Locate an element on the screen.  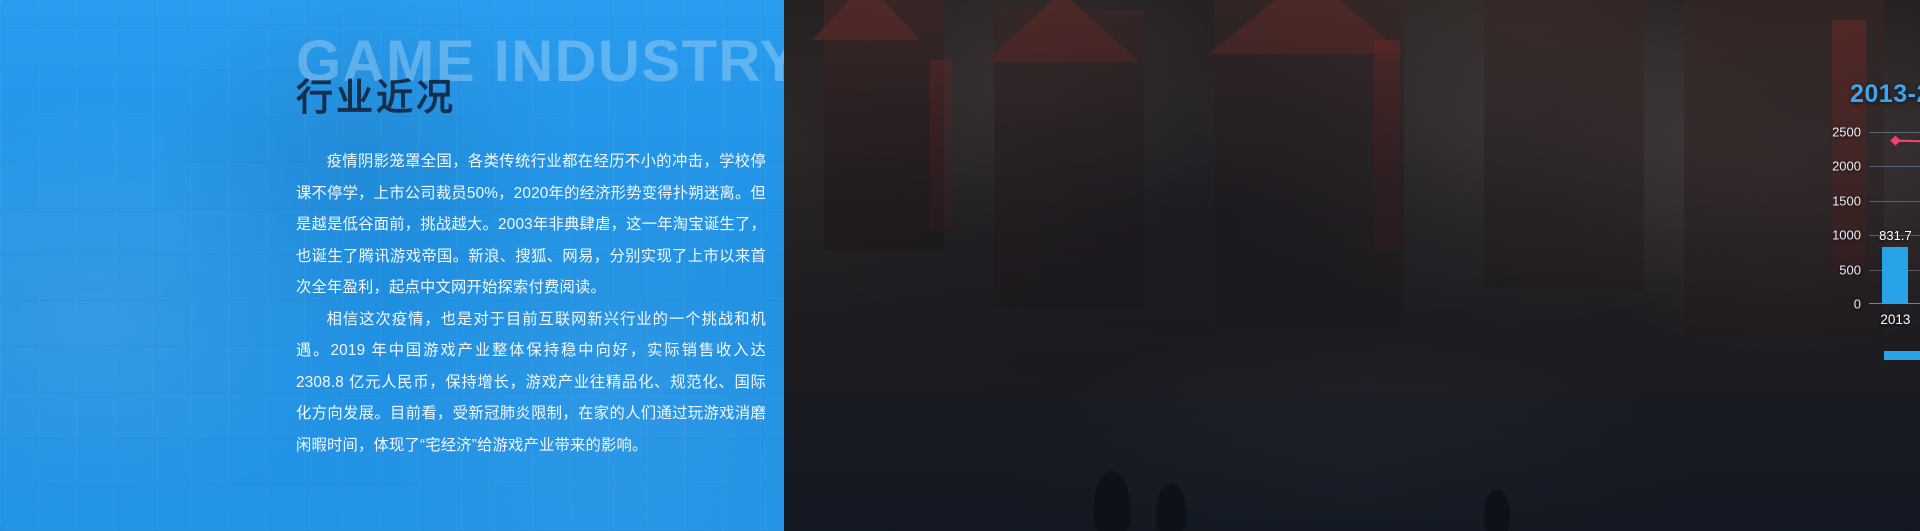
figure-silhouette-right is located at coordinates (1497, 510).